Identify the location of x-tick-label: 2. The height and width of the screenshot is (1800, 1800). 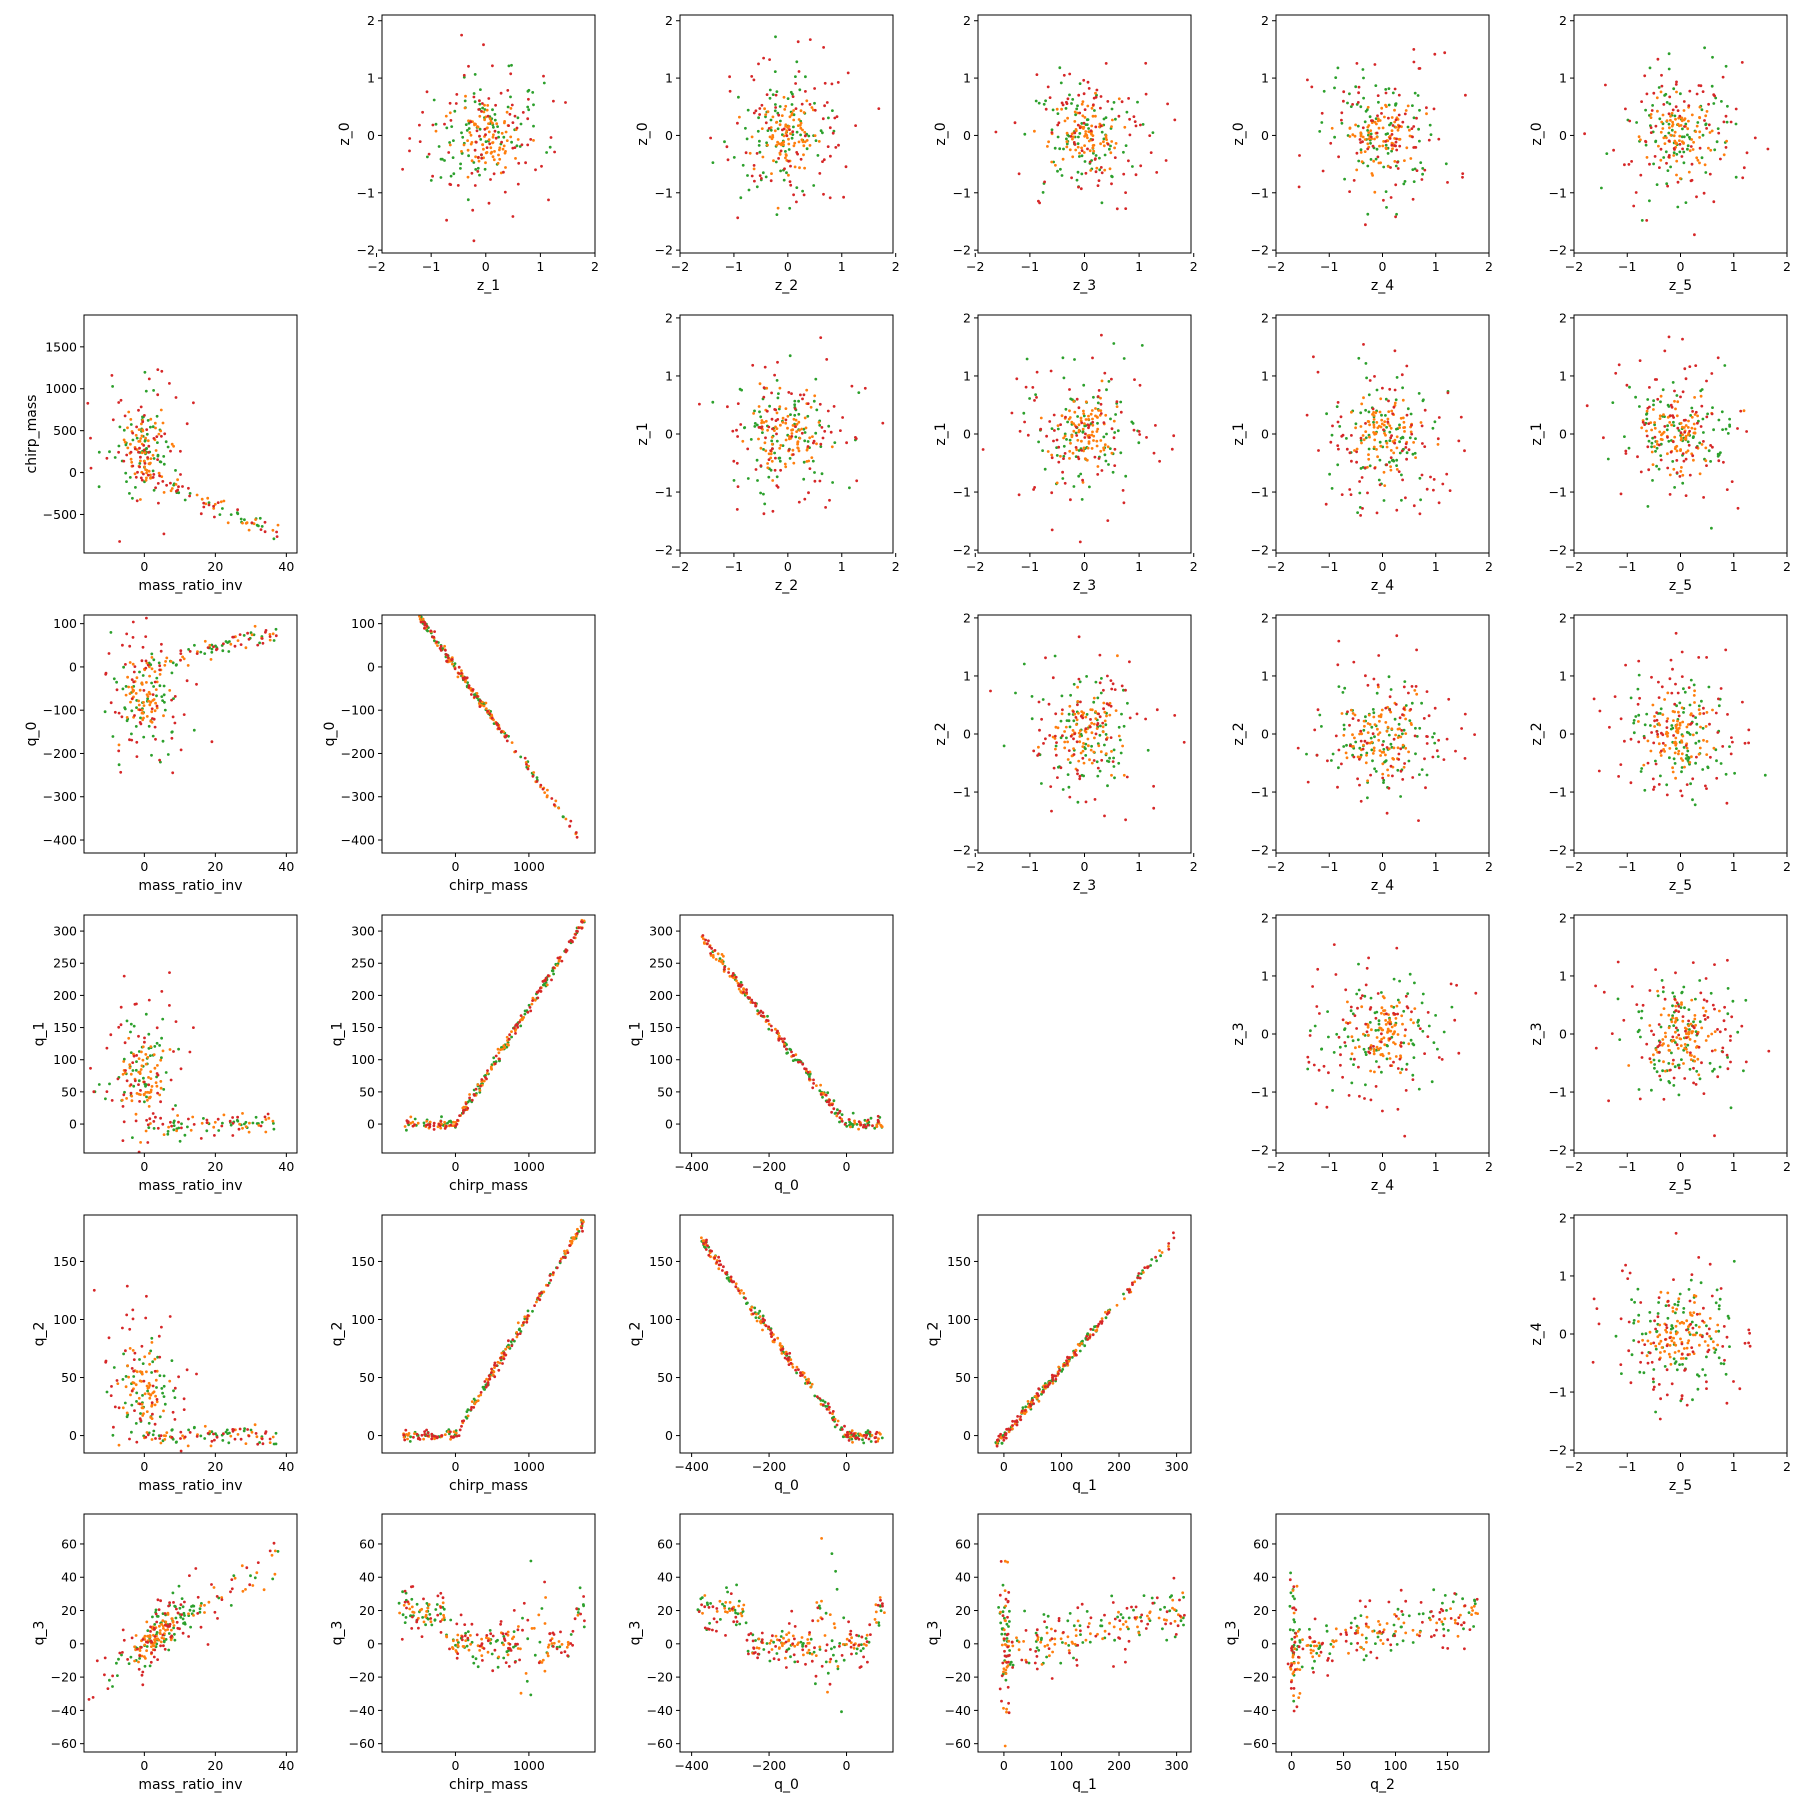
(1489, 566).